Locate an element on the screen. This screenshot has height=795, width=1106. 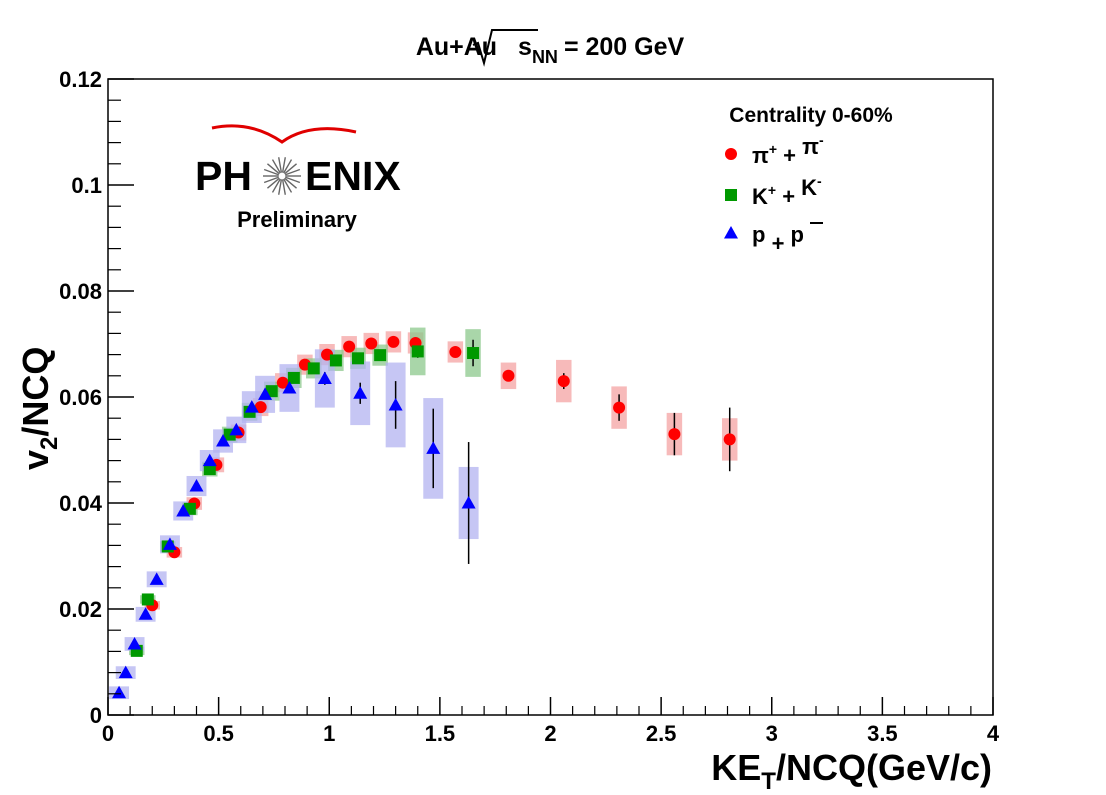
phenix-logo: PH ENIX Preliminary is located at coordinates (298, 178).